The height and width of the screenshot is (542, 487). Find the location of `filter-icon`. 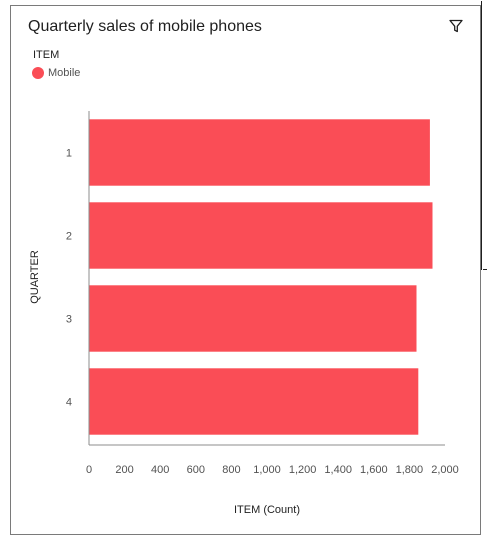

filter-icon is located at coordinates (456, 26).